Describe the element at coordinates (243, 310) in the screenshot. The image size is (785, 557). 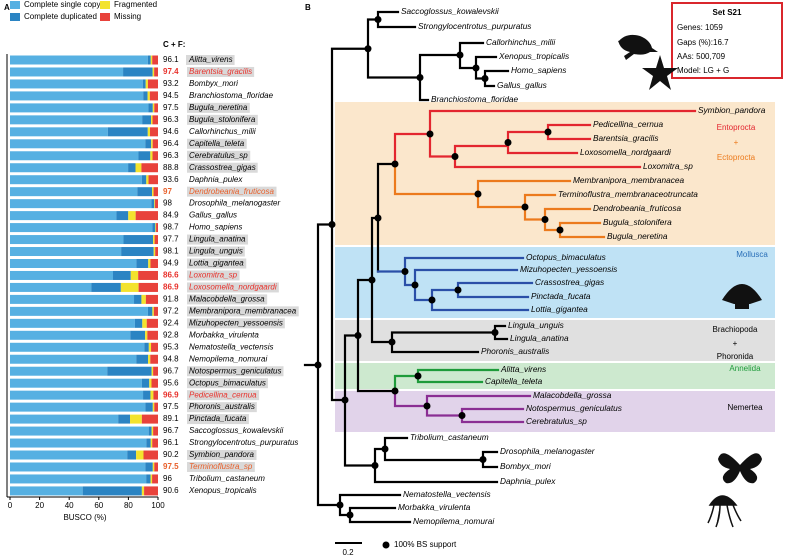
I see `category-label: Membranipora_membranacea` at that location.